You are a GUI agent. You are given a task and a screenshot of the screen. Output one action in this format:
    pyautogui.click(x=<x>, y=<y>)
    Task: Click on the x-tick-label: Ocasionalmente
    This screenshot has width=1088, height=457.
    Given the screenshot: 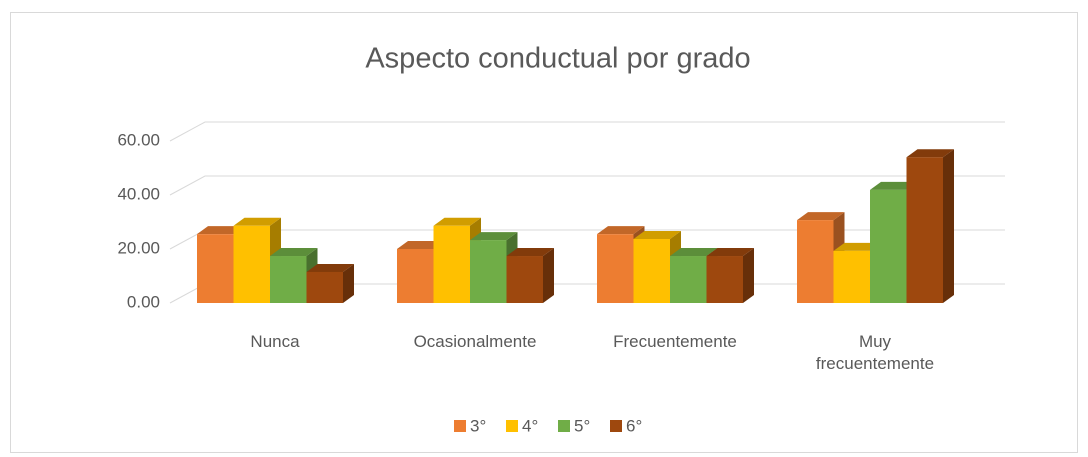 What is the action you would take?
    pyautogui.click(x=475, y=341)
    